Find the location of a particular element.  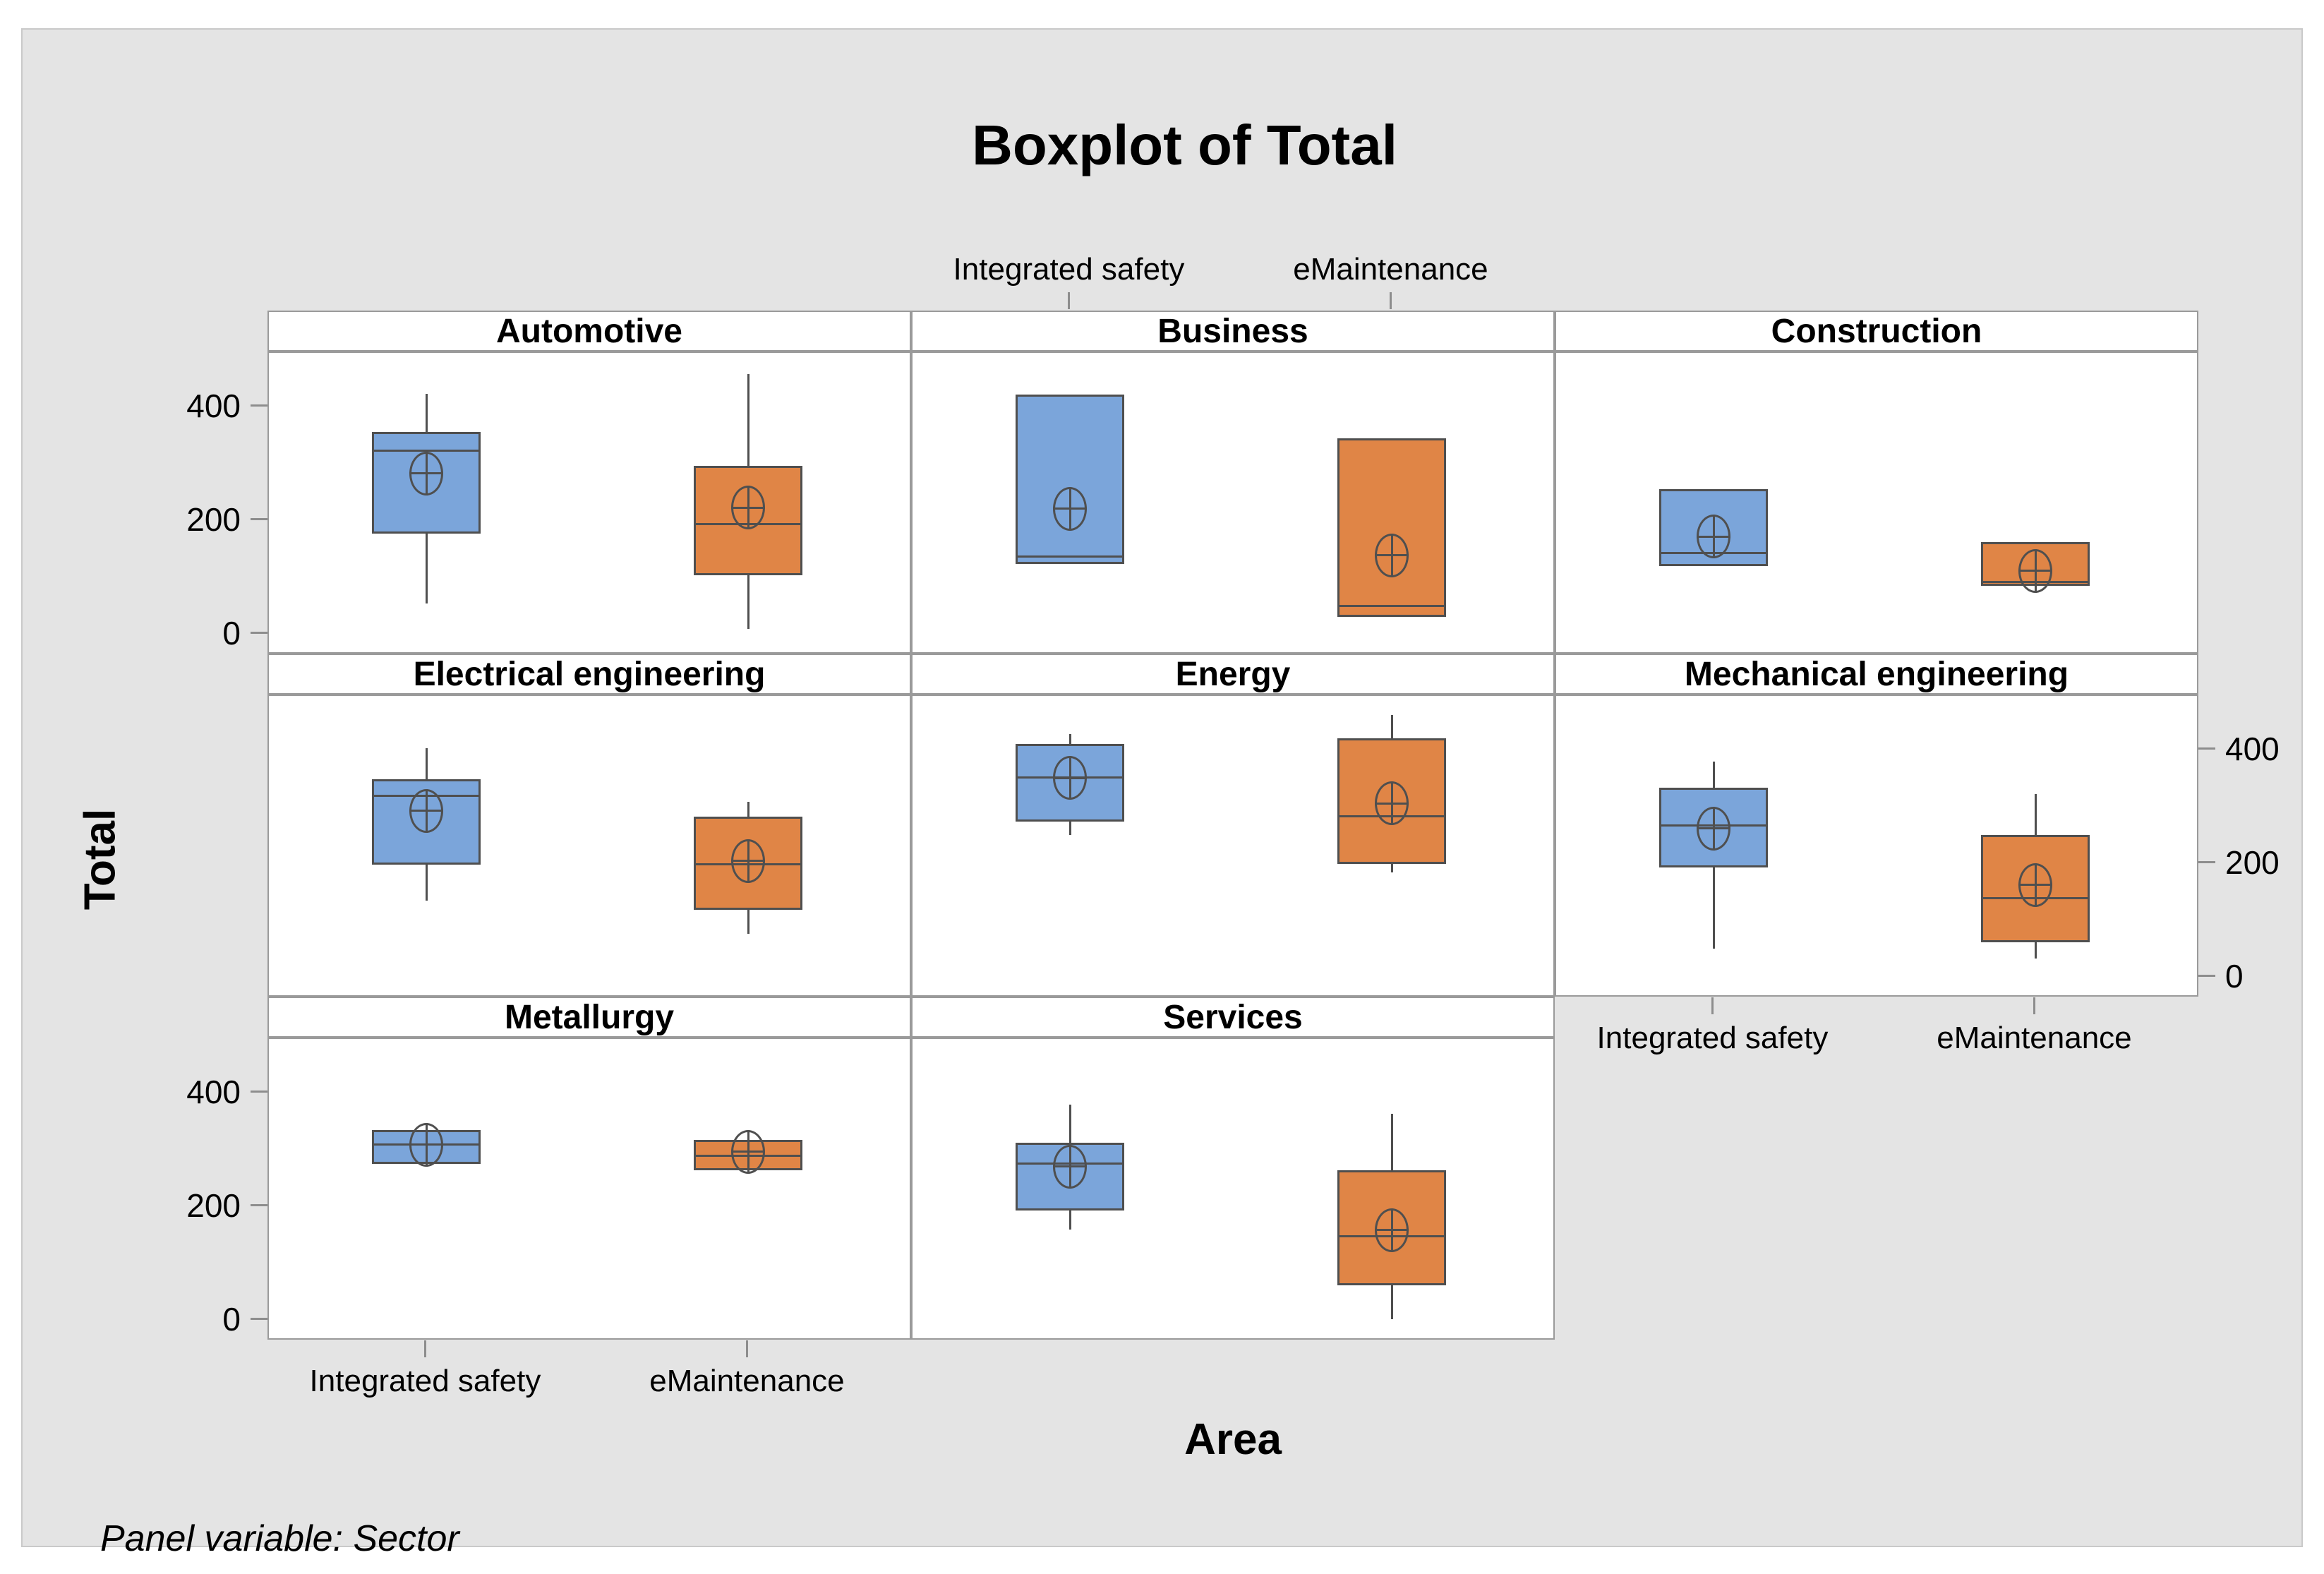

panel-plot-construction is located at coordinates (1876, 503).